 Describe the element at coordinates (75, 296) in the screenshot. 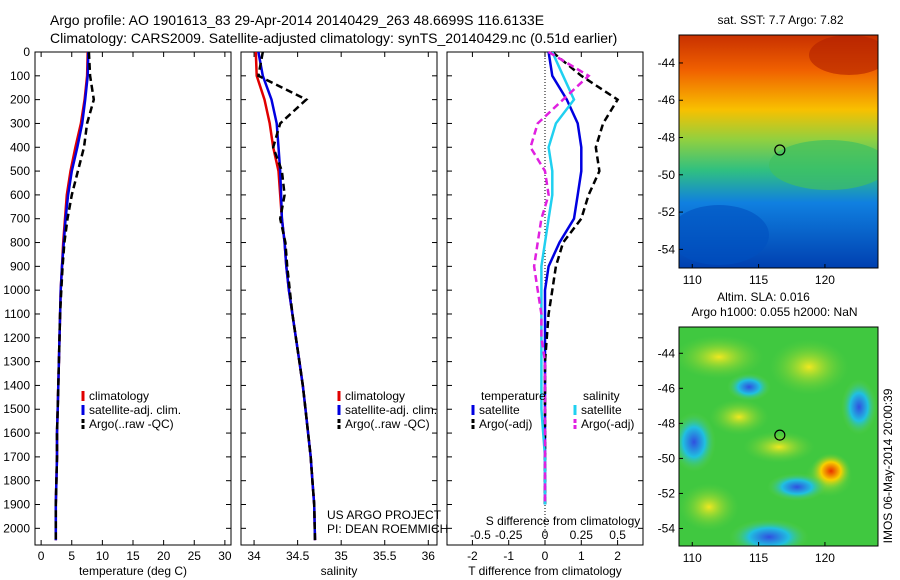

I see `temperature-panel-series-argo` at that location.